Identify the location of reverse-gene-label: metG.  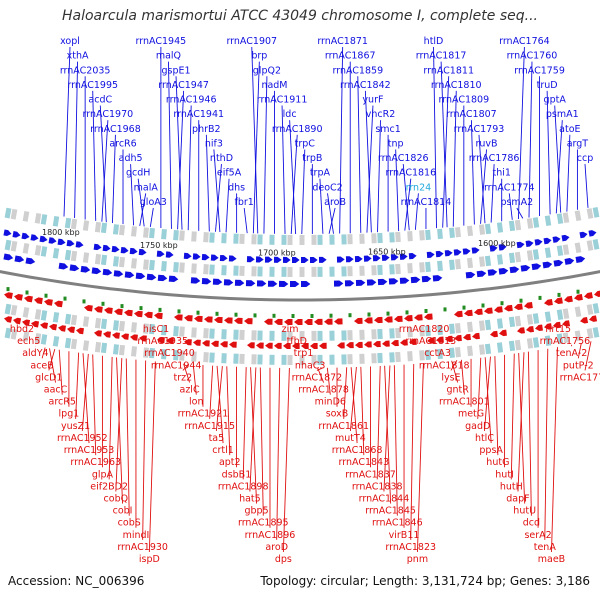
(471, 414).